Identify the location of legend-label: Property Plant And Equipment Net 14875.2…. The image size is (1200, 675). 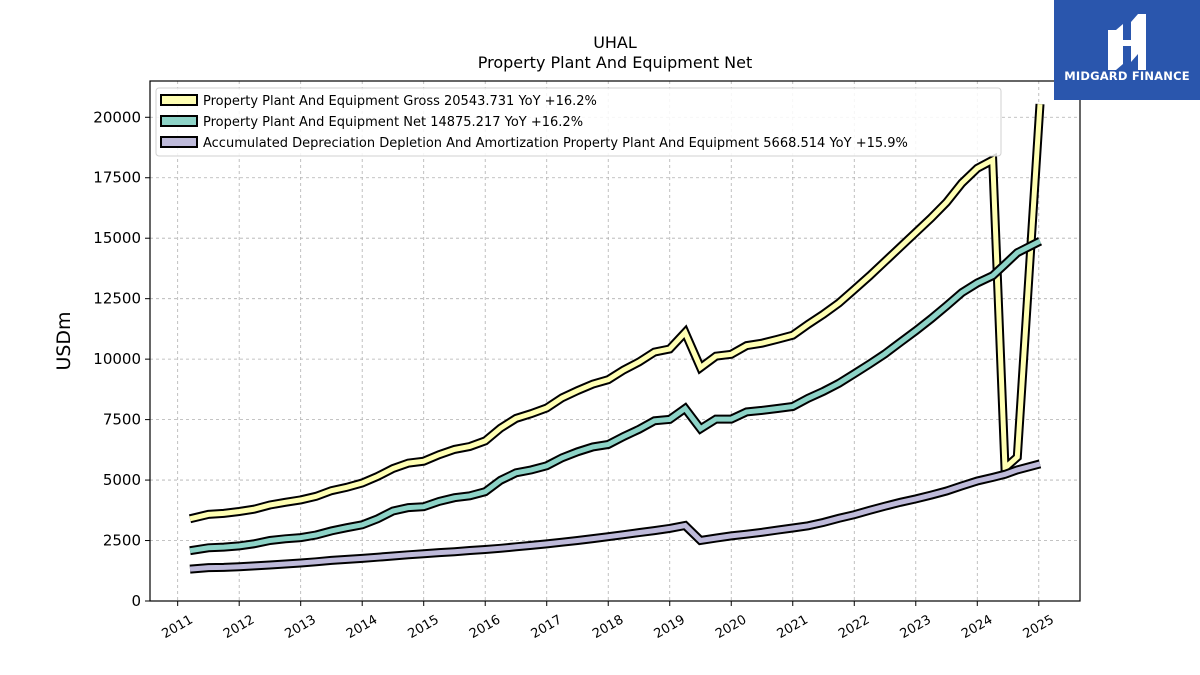
(393, 122).